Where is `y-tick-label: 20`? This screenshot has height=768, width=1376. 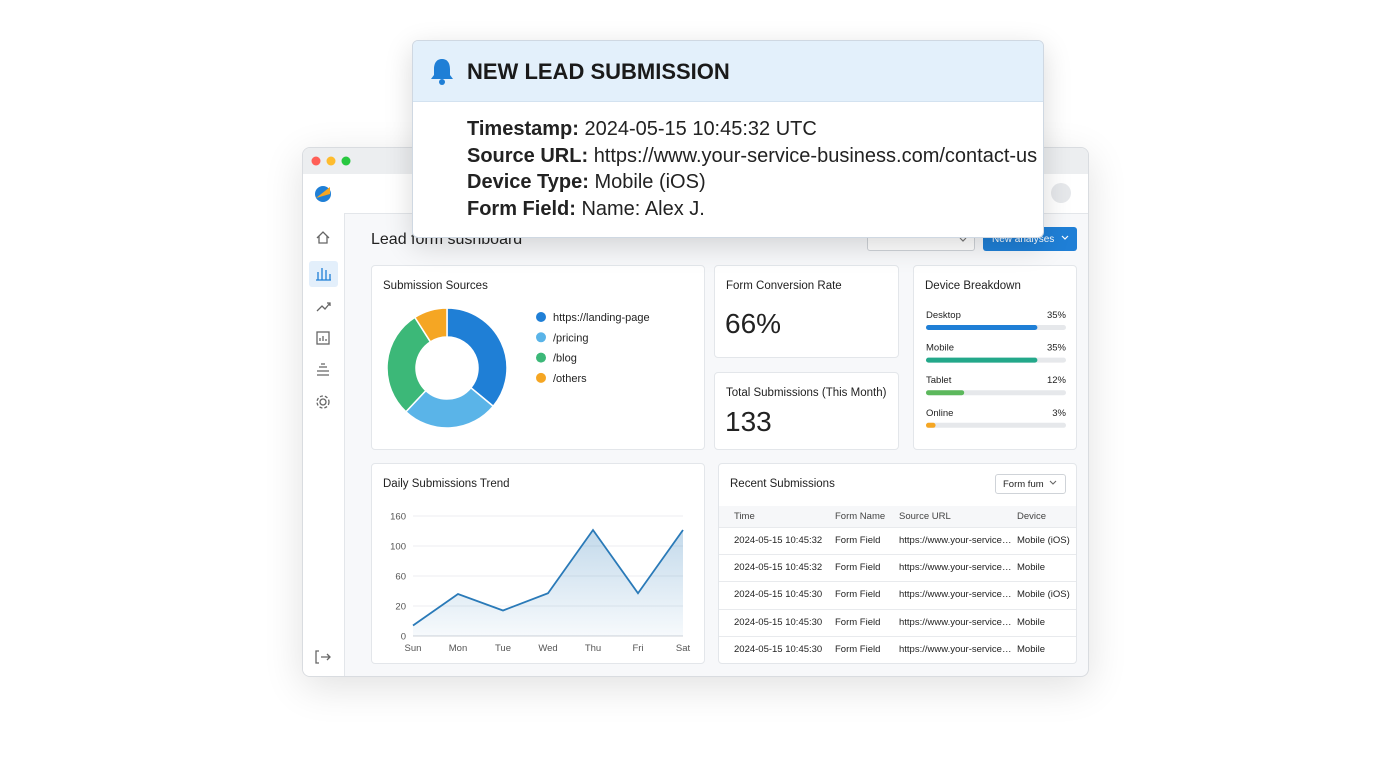
y-tick-label: 20 is located at coordinates (400, 607).